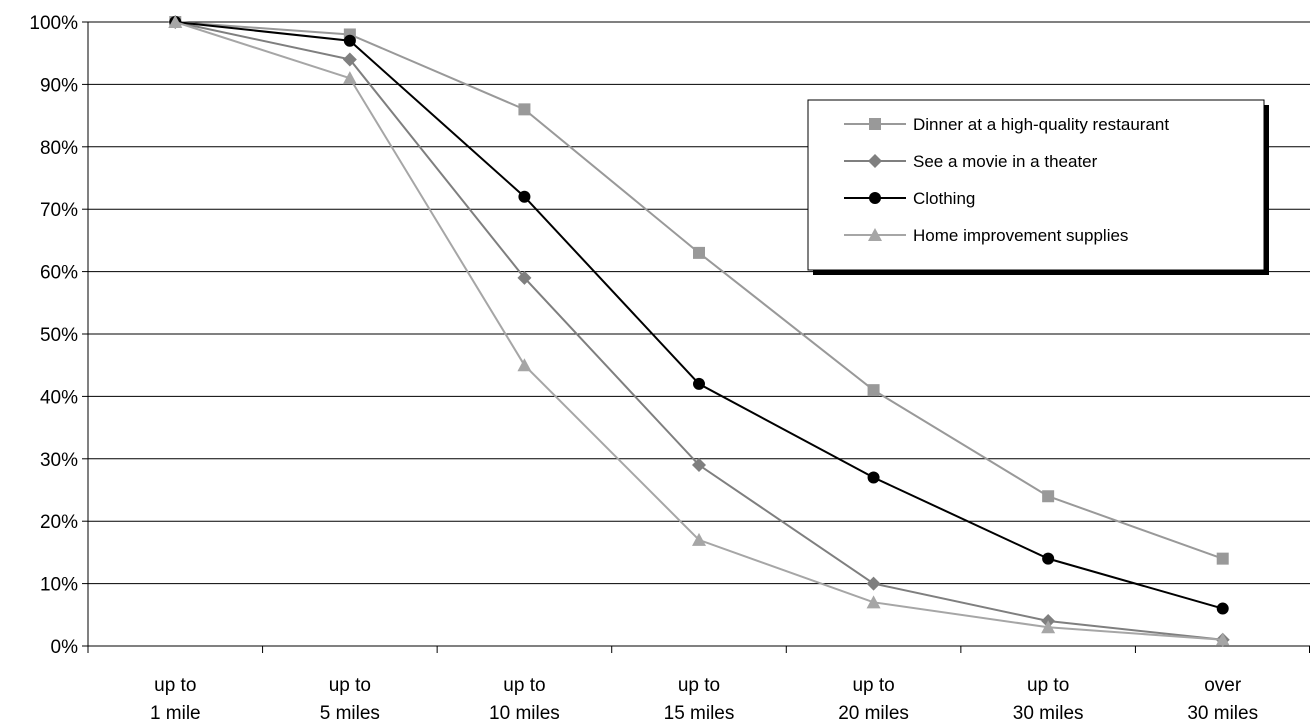 This screenshot has width=1310, height=727. Describe the element at coordinates (1005, 161) in the screenshot. I see `legend-label: See a movie in a theater` at that location.